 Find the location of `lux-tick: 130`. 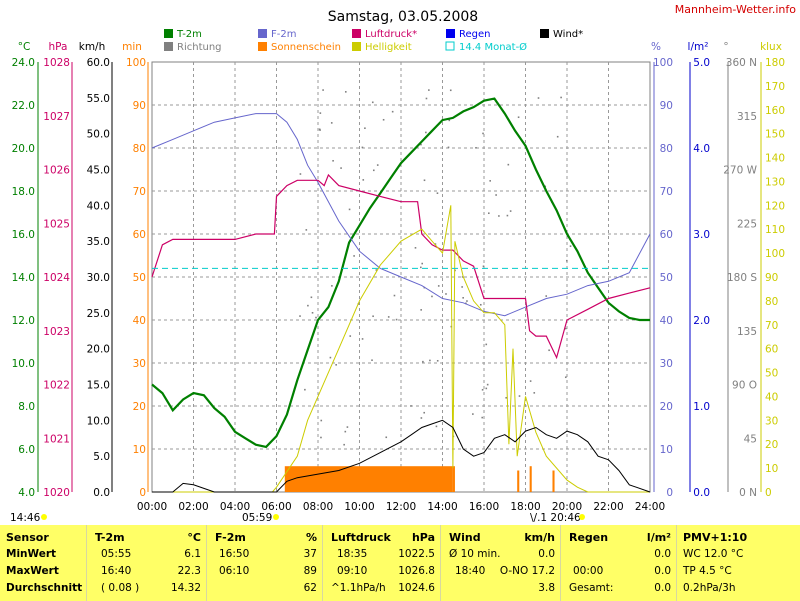

lux-tick: 130 is located at coordinates (775, 182).